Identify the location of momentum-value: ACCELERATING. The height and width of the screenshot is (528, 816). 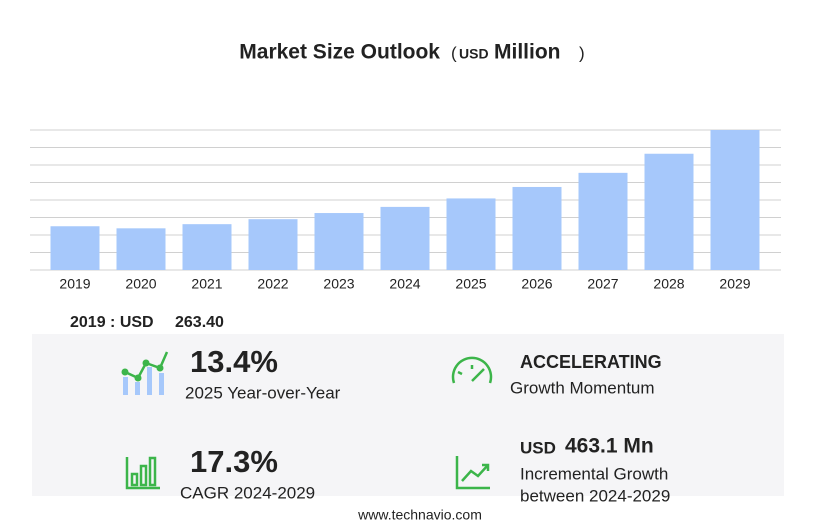
(591, 362).